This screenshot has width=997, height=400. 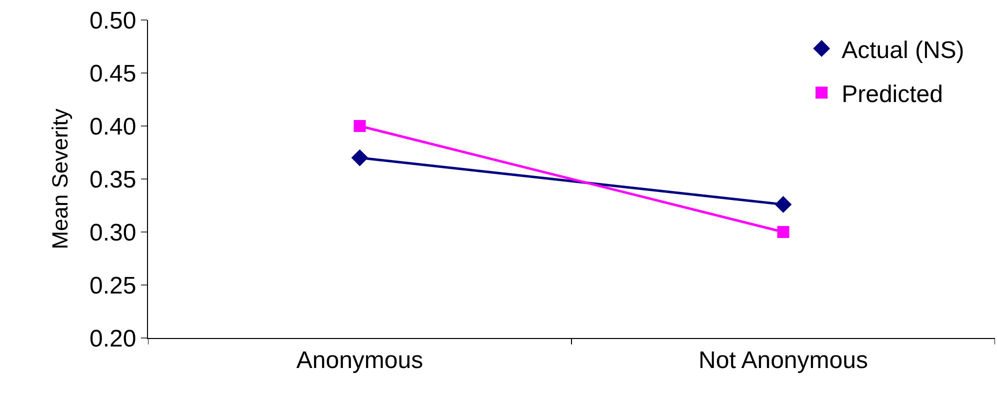 I want to click on x-tick-label: Not Anonymous, so click(x=783, y=360).